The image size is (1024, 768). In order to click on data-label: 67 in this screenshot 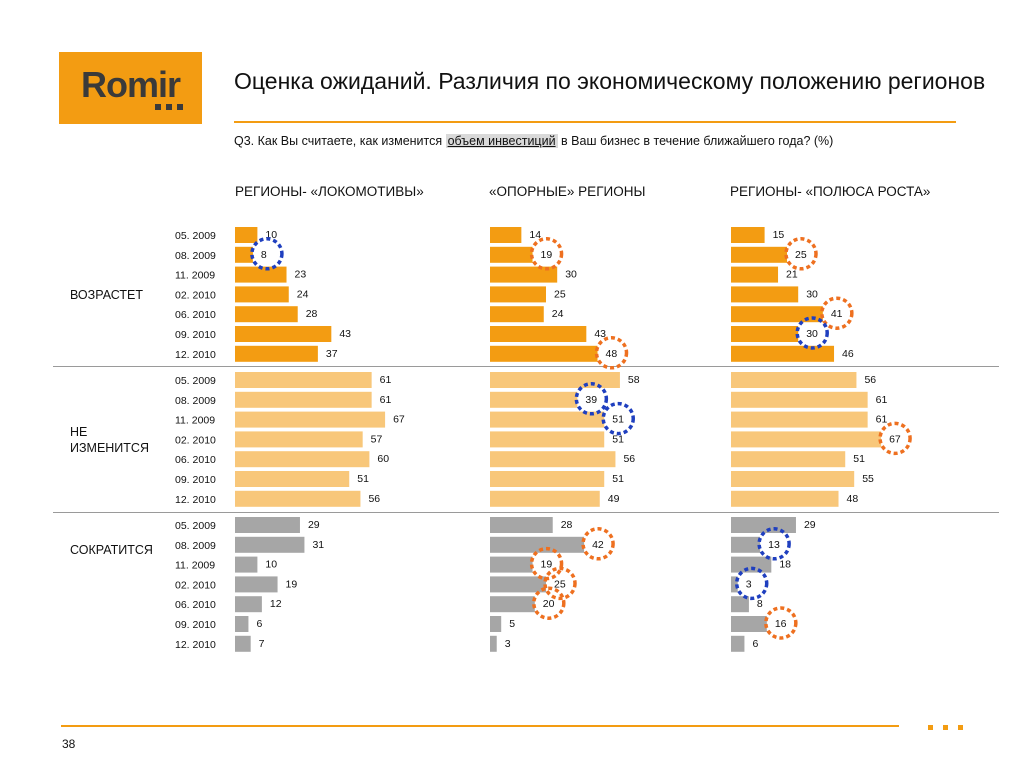, I will do `click(895, 439)`.